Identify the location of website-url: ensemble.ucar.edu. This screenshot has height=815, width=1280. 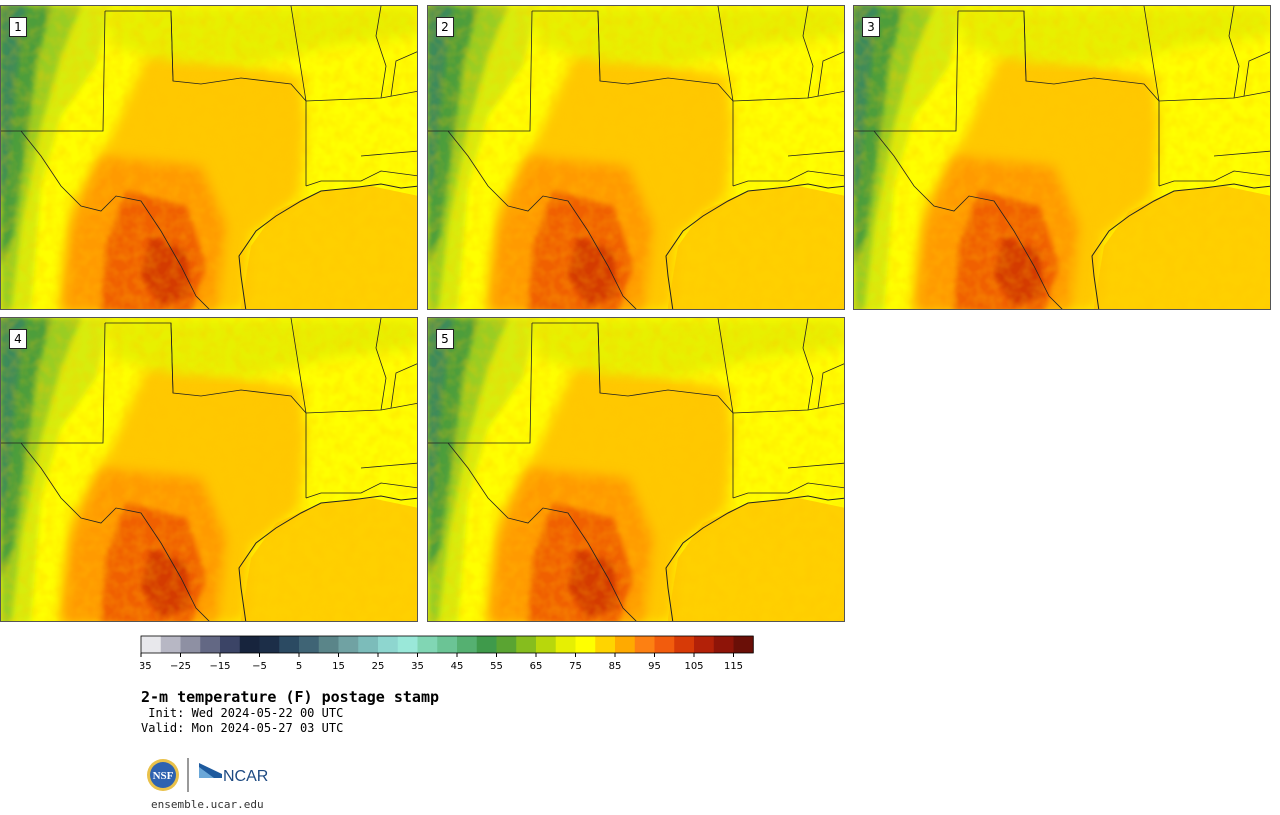
(207, 804).